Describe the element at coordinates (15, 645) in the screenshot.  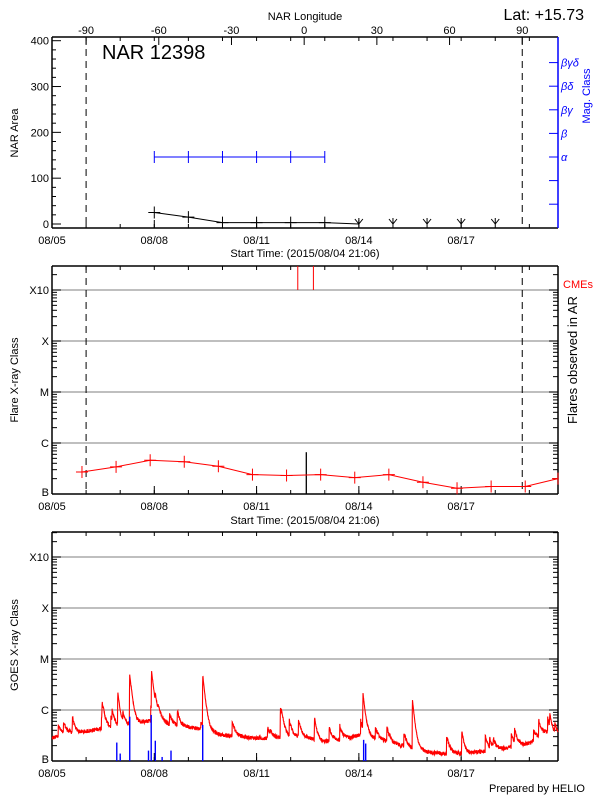
I see `panel3-ylabel: GOES X-ray Class` at that location.